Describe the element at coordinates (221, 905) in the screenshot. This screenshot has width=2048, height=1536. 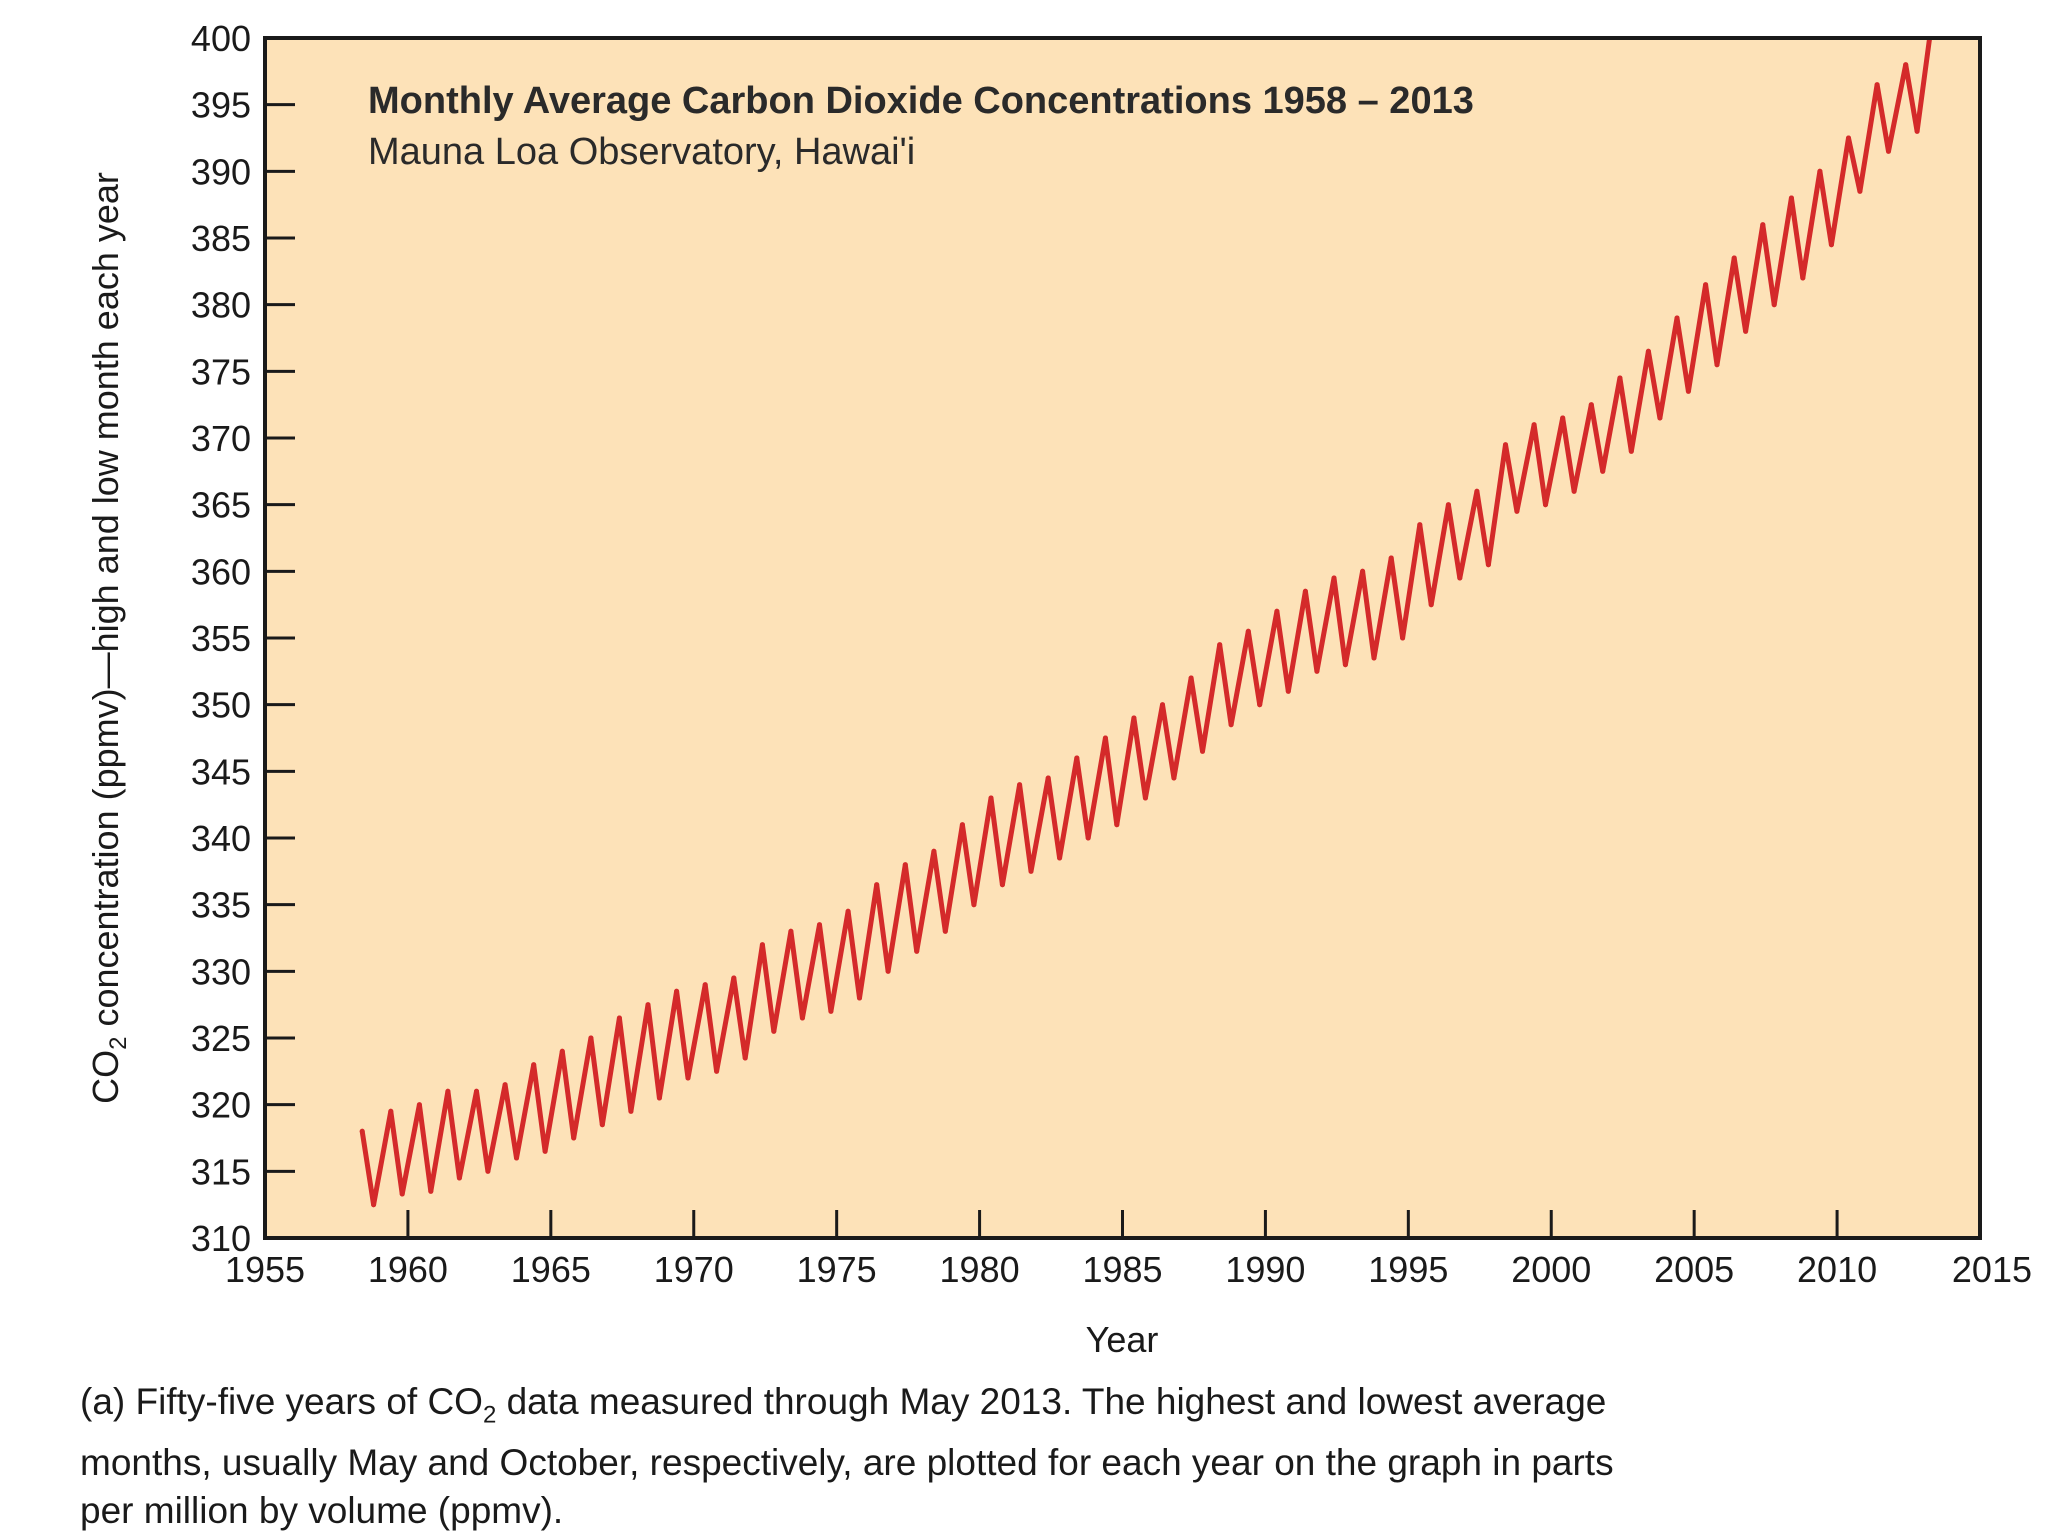
I see `y-tick-label: 335` at that location.